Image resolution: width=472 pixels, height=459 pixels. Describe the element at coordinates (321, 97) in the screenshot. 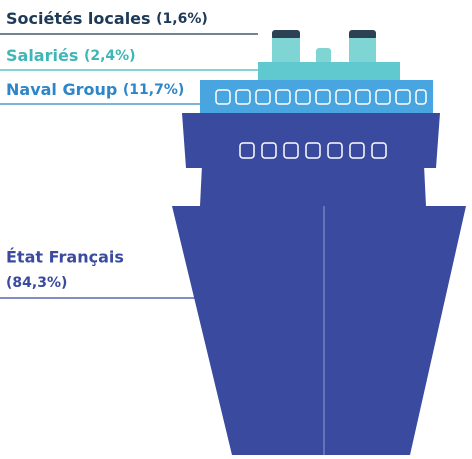

I see `portholes-upper` at that location.